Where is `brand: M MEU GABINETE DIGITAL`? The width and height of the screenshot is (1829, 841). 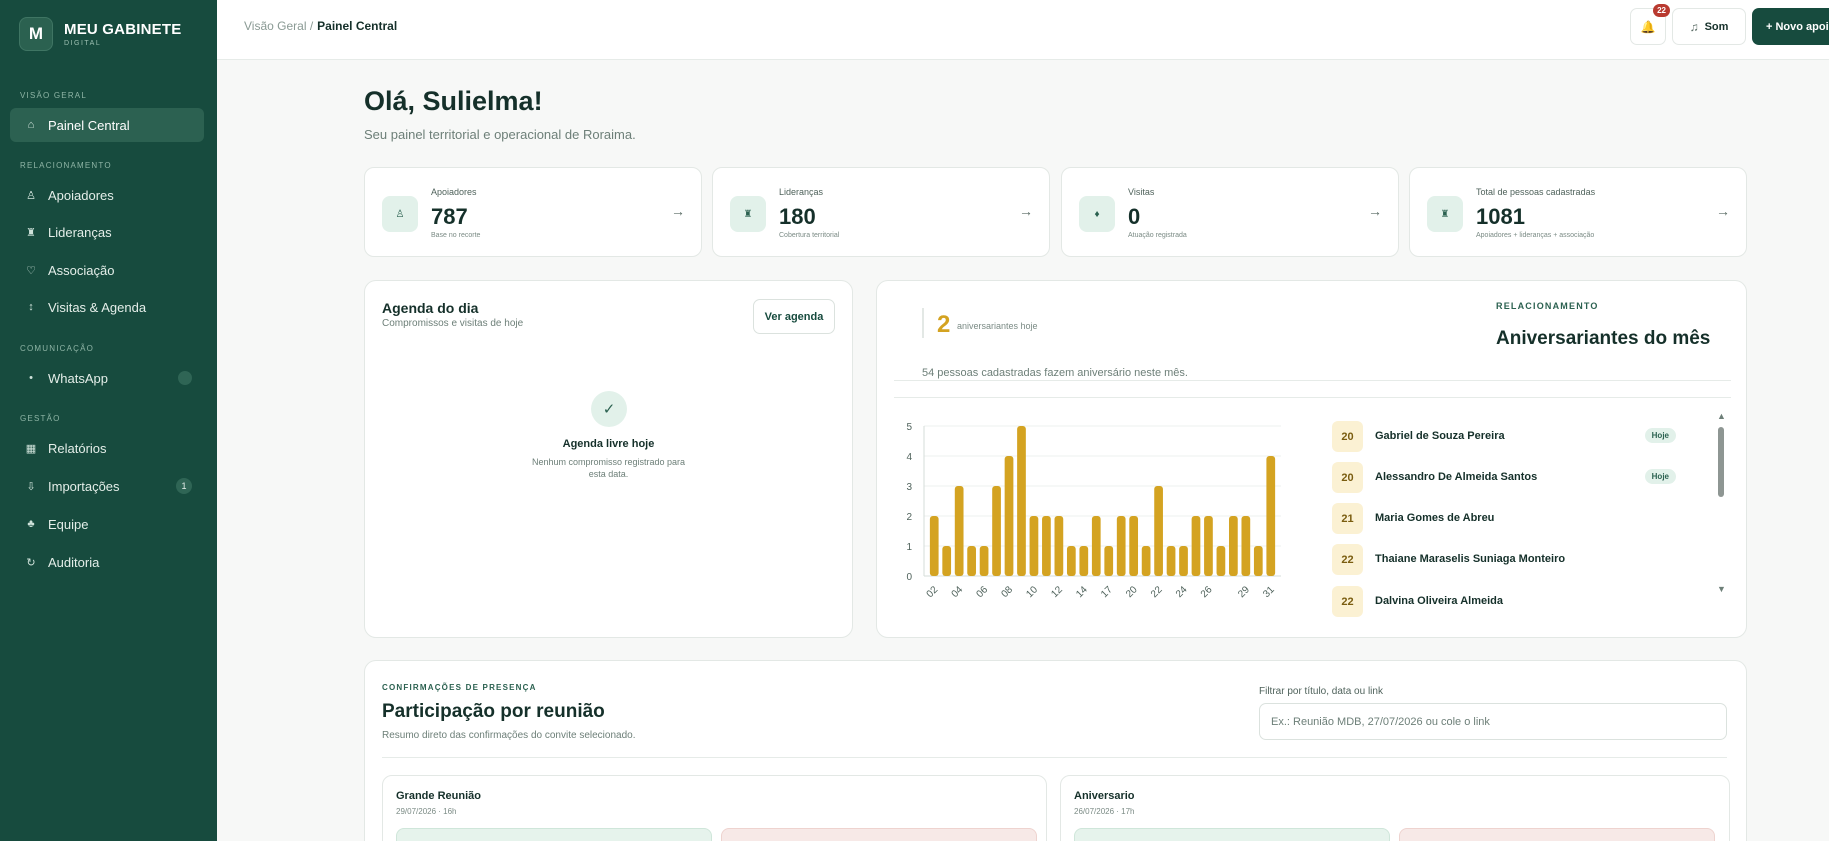
brand: M MEU GABINETE DIGITAL is located at coordinates (100, 34).